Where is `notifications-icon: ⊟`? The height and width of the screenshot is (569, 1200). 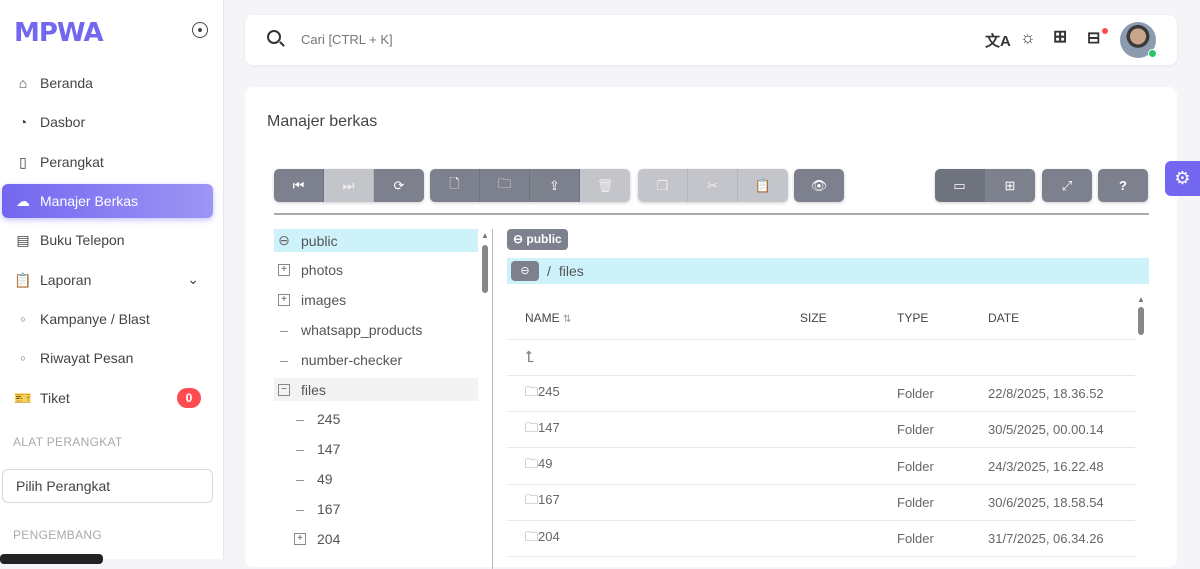 notifications-icon: ⊟ is located at coordinates (1094, 38).